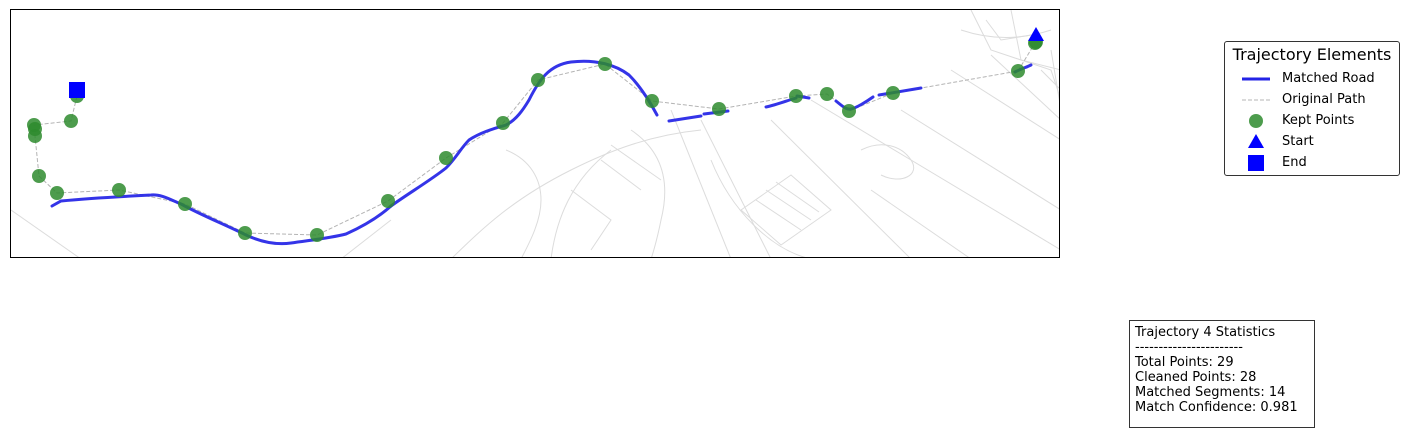 This screenshot has height=431, width=1410. I want to click on legend-item-original-path: Original Path, so click(1312, 100).